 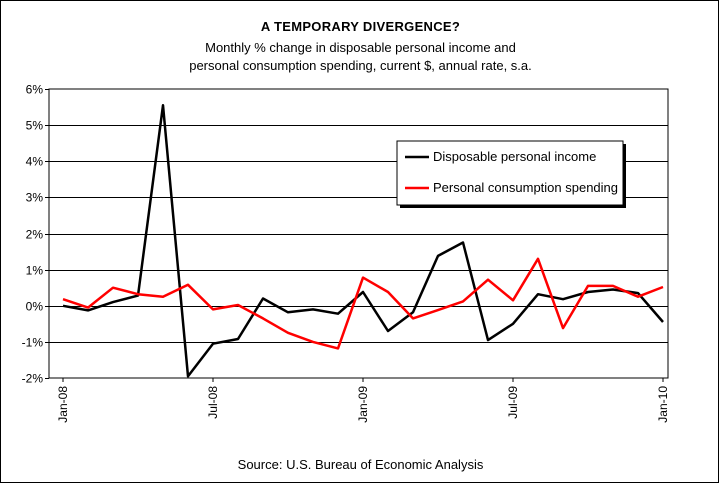 I want to click on y-axis-ticks: 6% 5% 4% 3% 2% 1% 0% -1% -2%, so click(x=35, y=234).